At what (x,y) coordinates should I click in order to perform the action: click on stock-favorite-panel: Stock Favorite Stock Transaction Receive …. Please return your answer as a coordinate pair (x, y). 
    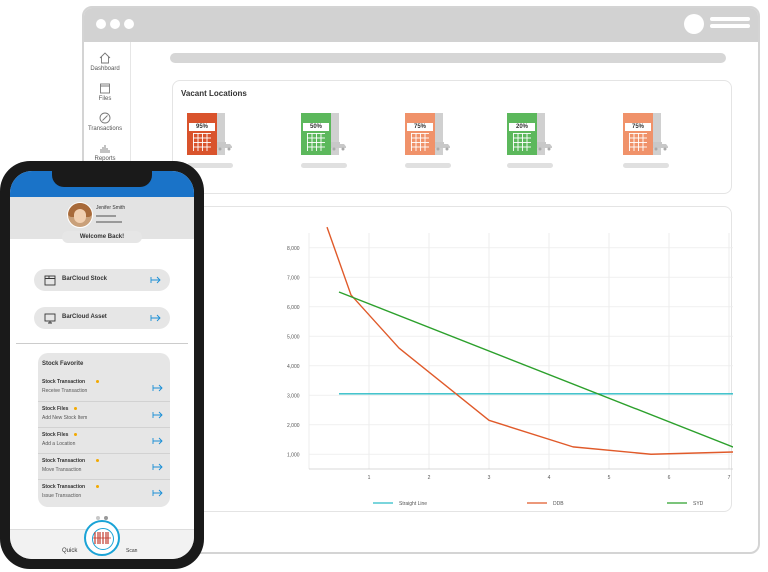
    Looking at the image, I should click on (104, 430).